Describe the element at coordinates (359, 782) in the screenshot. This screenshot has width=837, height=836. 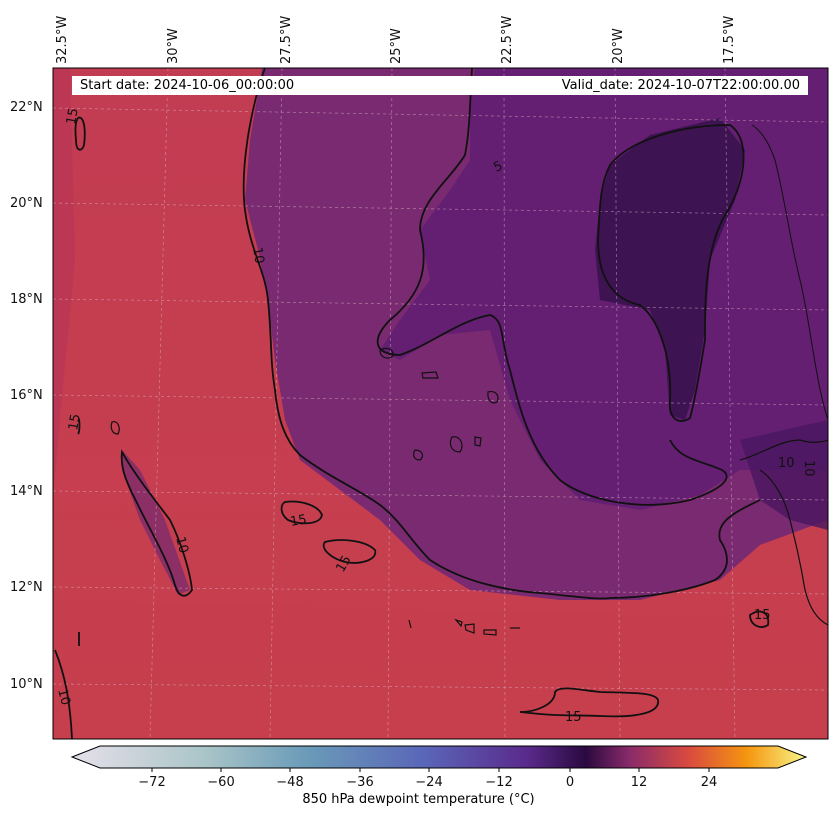
I see `colorbar-tick: −36` at that location.